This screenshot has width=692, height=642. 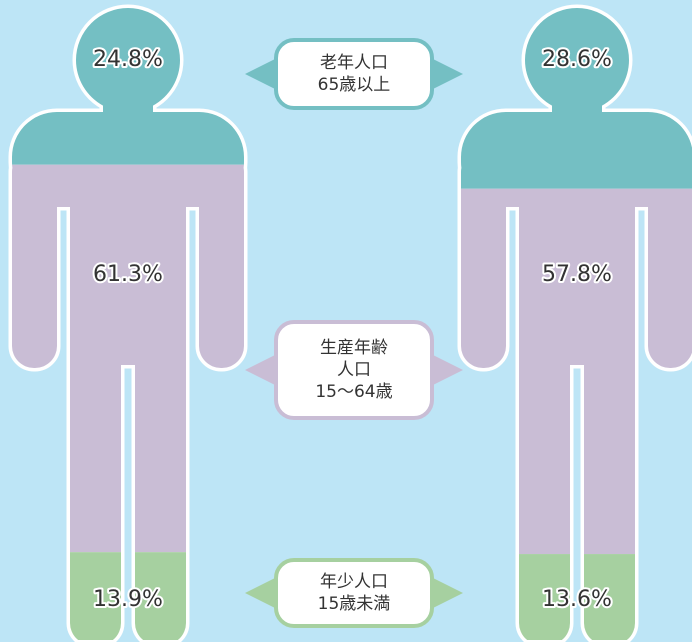 What do you see at coordinates (577, 599) in the screenshot?
I see `value-label: 13.6%` at bounding box center [577, 599].